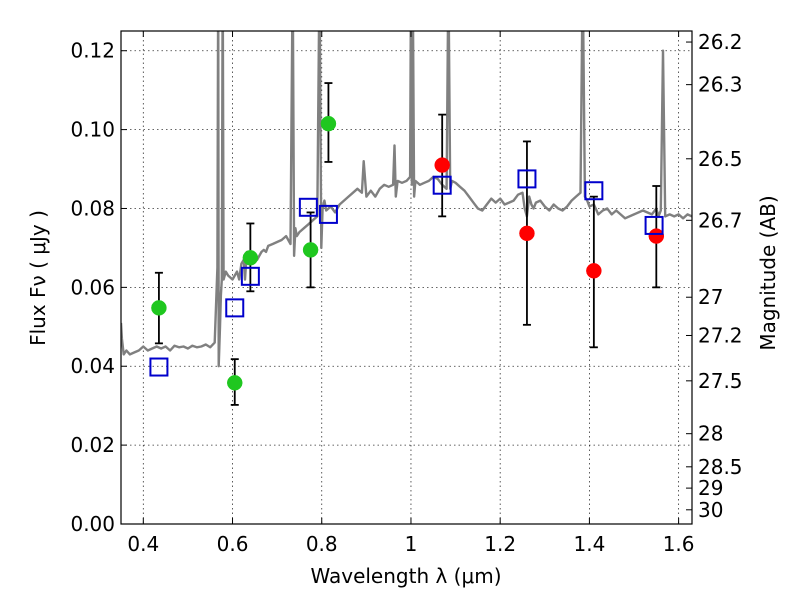 This screenshot has height=600, width=800. What do you see at coordinates (768, 272) in the screenshot?
I see `right-axis-title: Magnitude (AB)` at bounding box center [768, 272].